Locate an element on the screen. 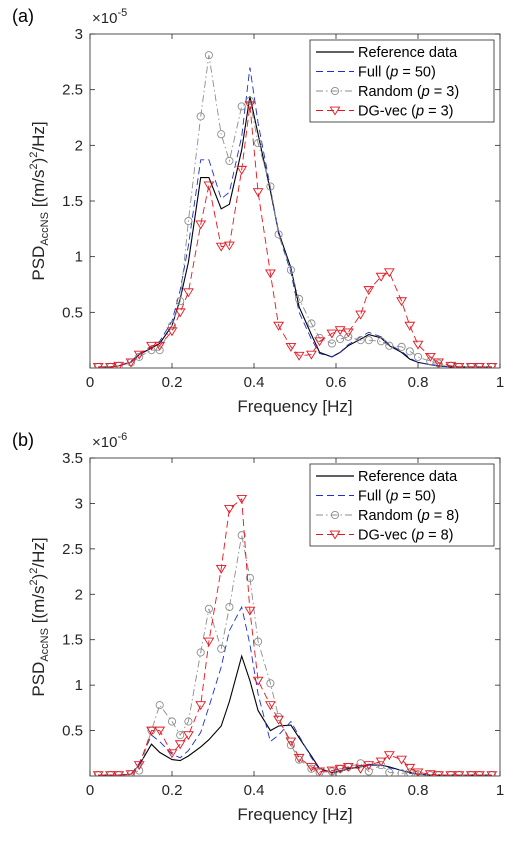 The height and width of the screenshot is (842, 507). exponent-power: -5 is located at coordinates (122, 13).